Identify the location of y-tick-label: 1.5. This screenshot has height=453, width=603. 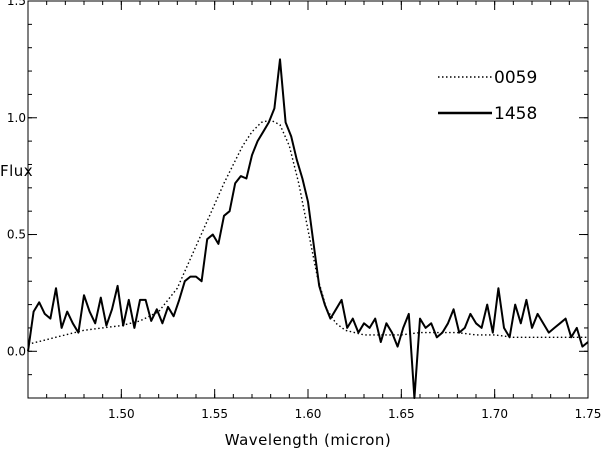
(16, 4).